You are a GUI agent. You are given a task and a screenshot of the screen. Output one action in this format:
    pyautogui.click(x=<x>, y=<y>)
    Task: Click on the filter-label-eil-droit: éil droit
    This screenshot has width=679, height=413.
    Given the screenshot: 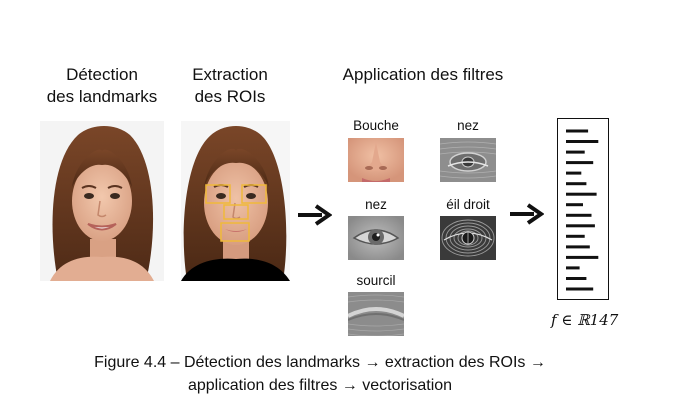 What is the action you would take?
    pyautogui.click(x=468, y=204)
    